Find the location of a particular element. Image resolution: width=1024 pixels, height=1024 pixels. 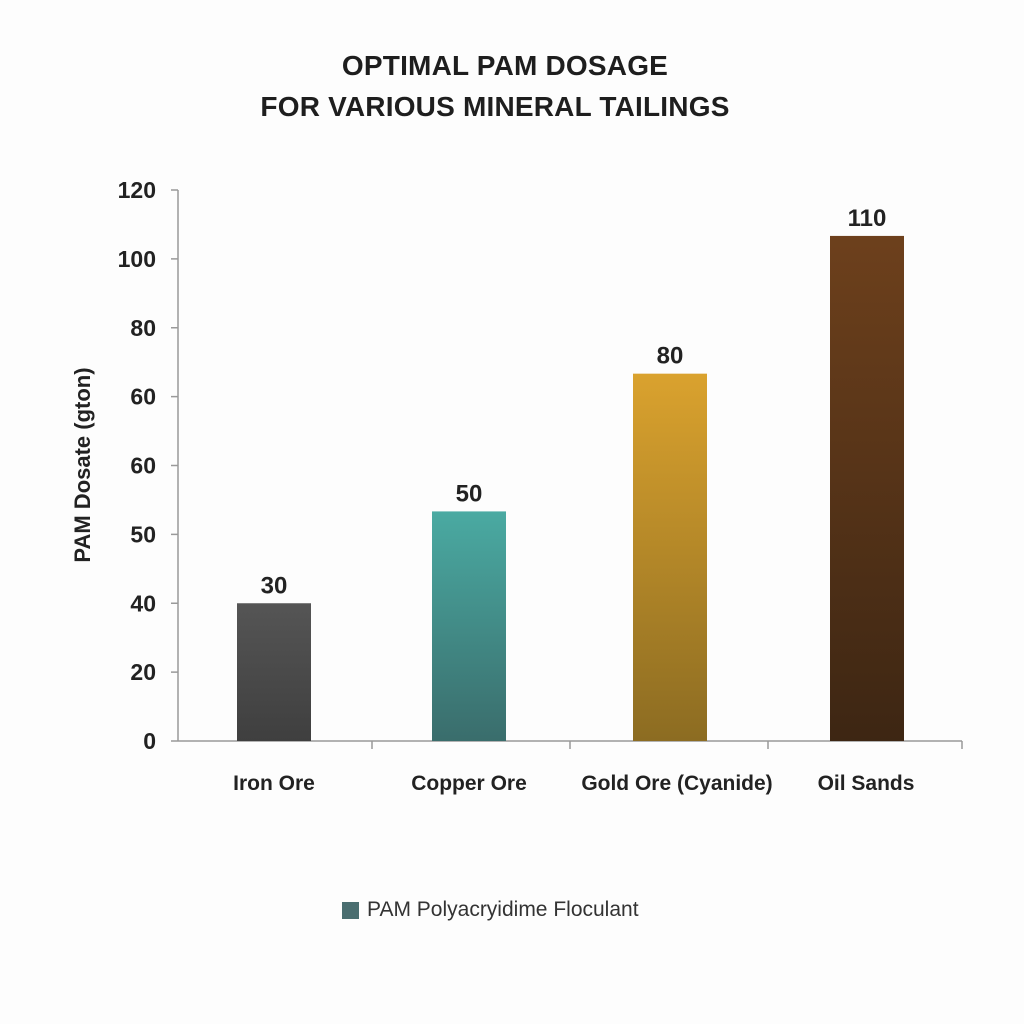

legend: PAM Polyacryidime Floculant is located at coordinates (490, 910).